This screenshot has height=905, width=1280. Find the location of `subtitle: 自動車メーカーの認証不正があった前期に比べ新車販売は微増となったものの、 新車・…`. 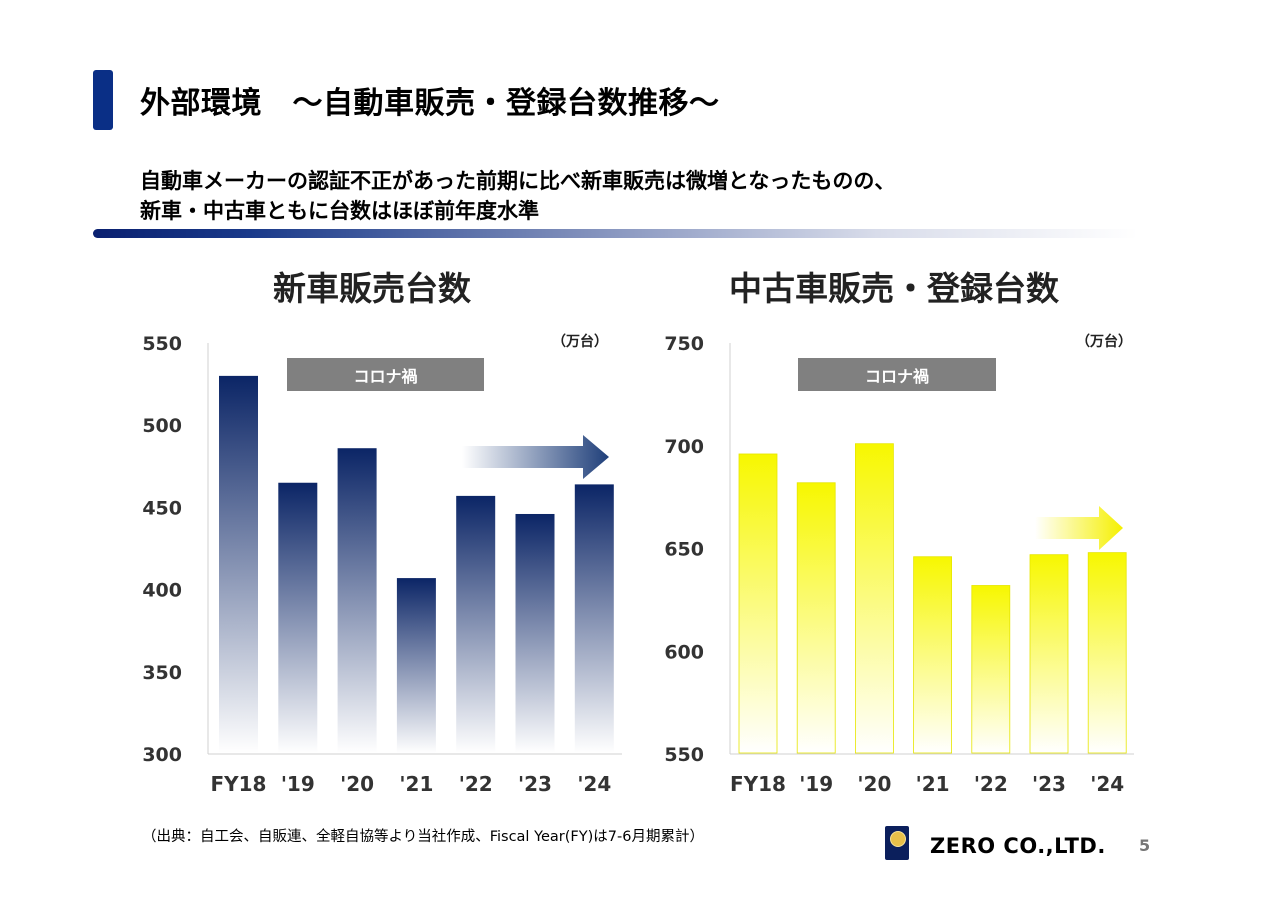

subtitle: 自動車メーカーの認証不正があった前期に比べ新車販売は微増となったものの、 新車・… is located at coordinates (517, 196).